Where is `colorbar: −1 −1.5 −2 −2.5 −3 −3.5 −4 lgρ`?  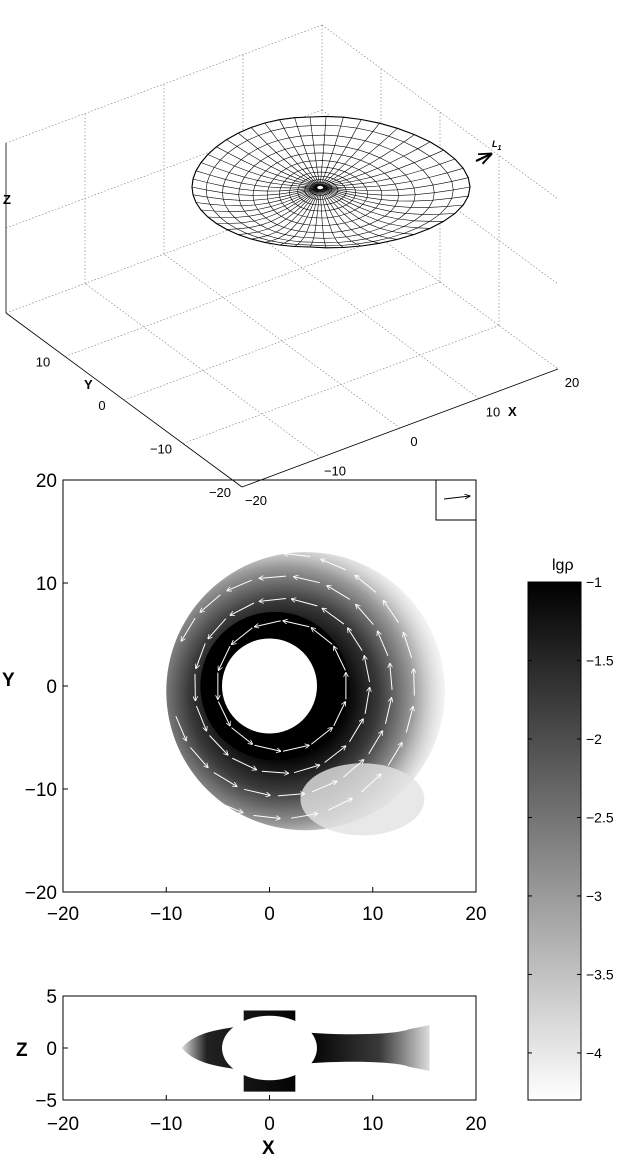
colorbar: −1 −1.5 −2 −2.5 −3 −3.5 −4 lgρ is located at coordinates (570, 829).